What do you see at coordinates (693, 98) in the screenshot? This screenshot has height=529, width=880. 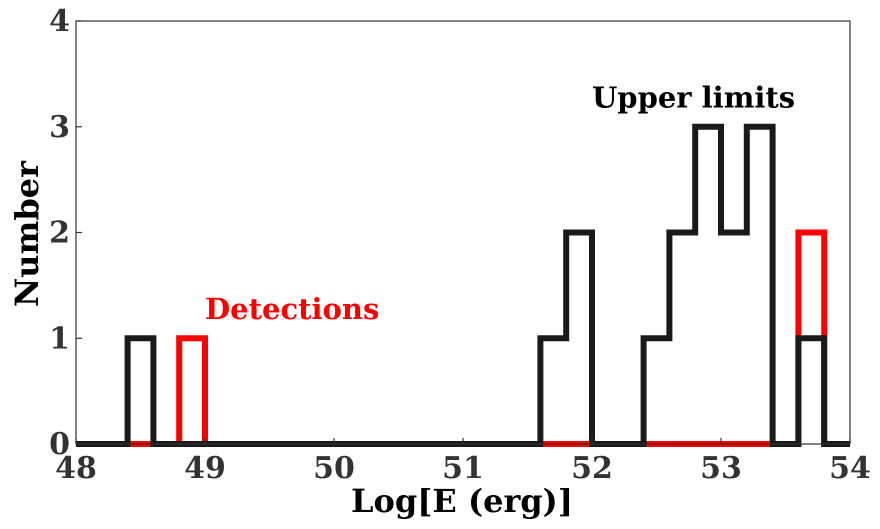 I see `annotation-upper-limits: Upper limits` at bounding box center [693, 98].